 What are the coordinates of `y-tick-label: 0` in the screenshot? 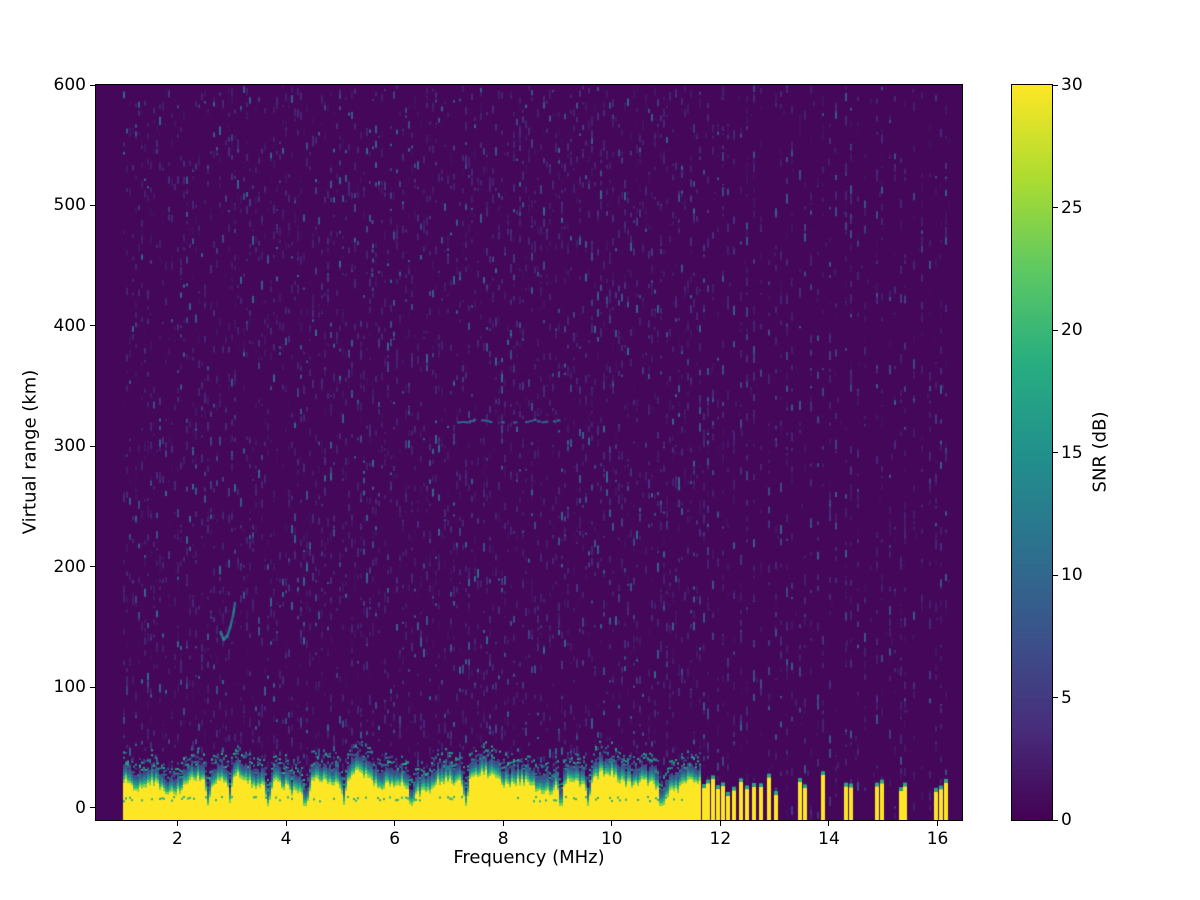 It's located at (80, 807).